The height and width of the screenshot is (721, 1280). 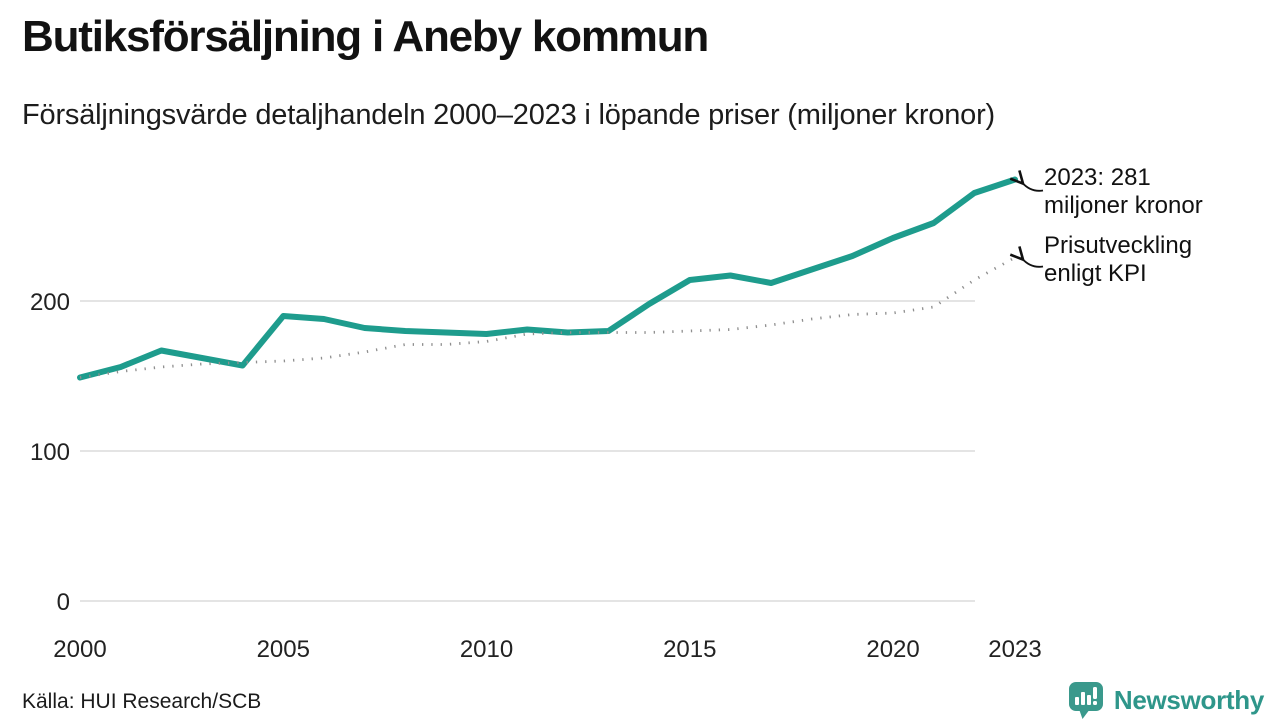 I want to click on y-tick-label: 100, so click(x=50, y=452).